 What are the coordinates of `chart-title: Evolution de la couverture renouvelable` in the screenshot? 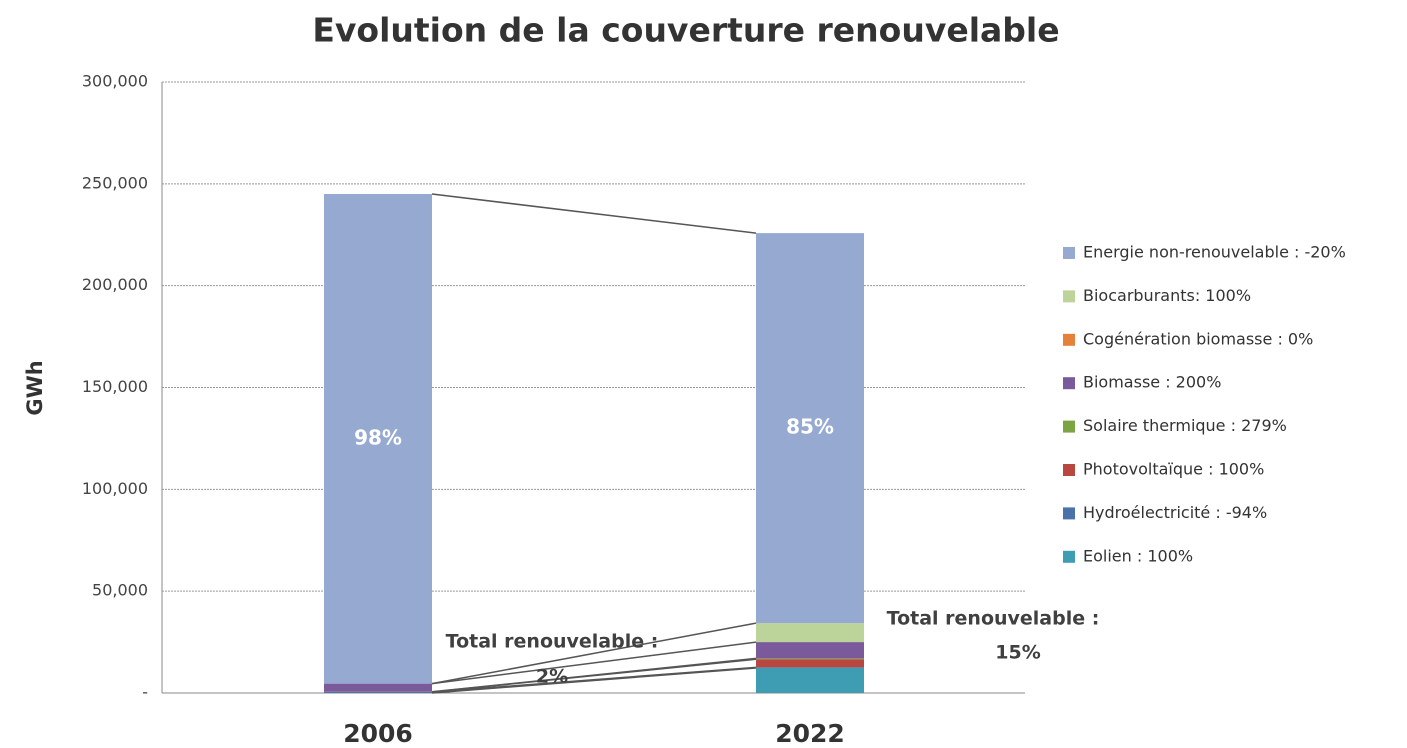 It's located at (685, 30).